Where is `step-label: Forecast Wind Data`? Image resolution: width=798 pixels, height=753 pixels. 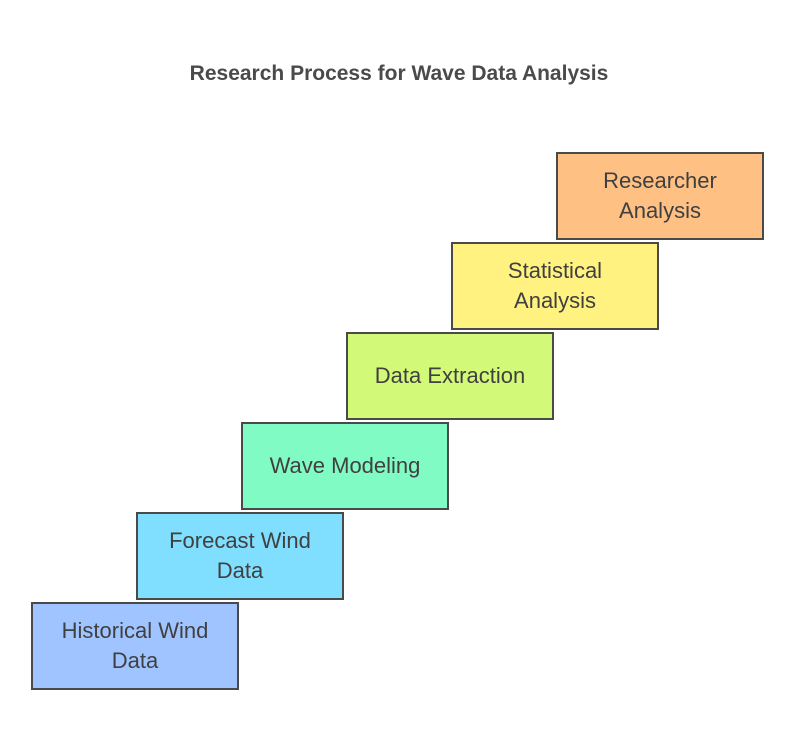 step-label: Forecast Wind Data is located at coordinates (240, 555).